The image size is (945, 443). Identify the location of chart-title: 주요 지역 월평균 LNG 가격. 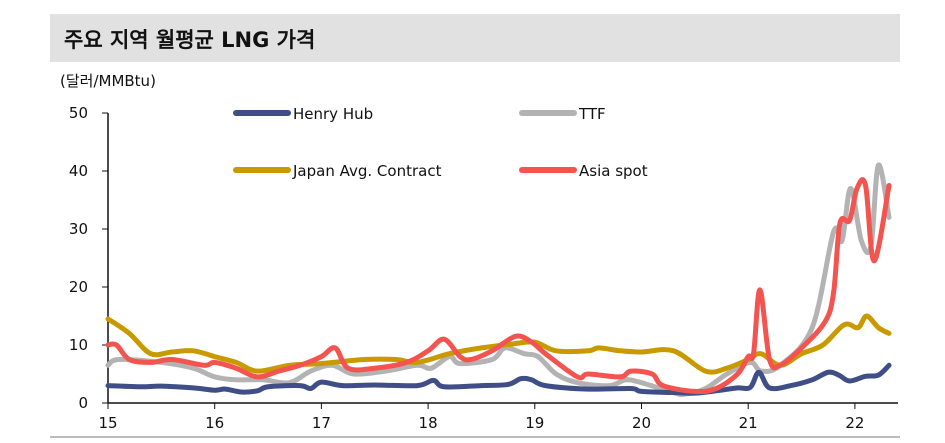
(190, 40).